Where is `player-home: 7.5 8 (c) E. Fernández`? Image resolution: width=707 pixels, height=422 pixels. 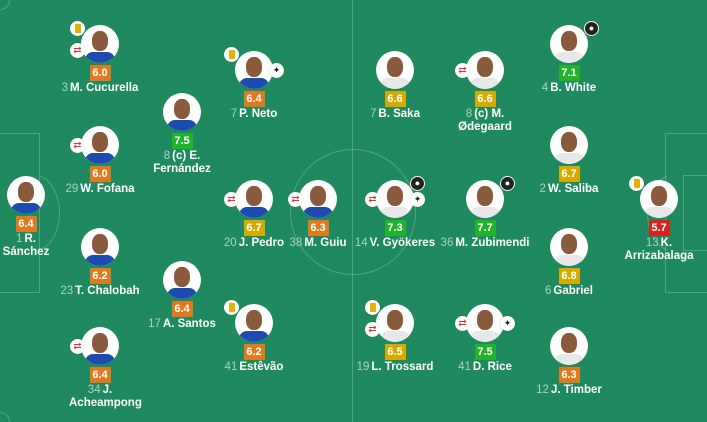 player-home: 7.5 8 (c) E. Fernández is located at coordinates (182, 134).